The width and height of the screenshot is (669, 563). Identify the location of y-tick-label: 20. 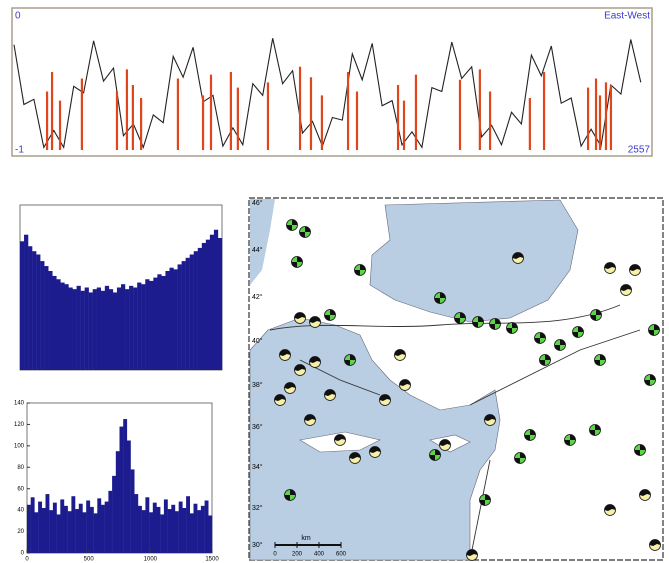
(20, 532).